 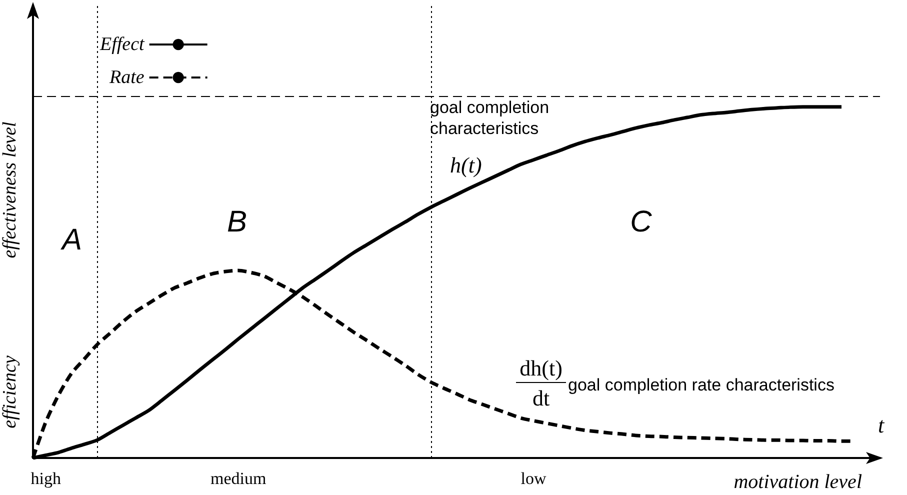 I want to click on legend-label: Rate, so click(x=126, y=77).